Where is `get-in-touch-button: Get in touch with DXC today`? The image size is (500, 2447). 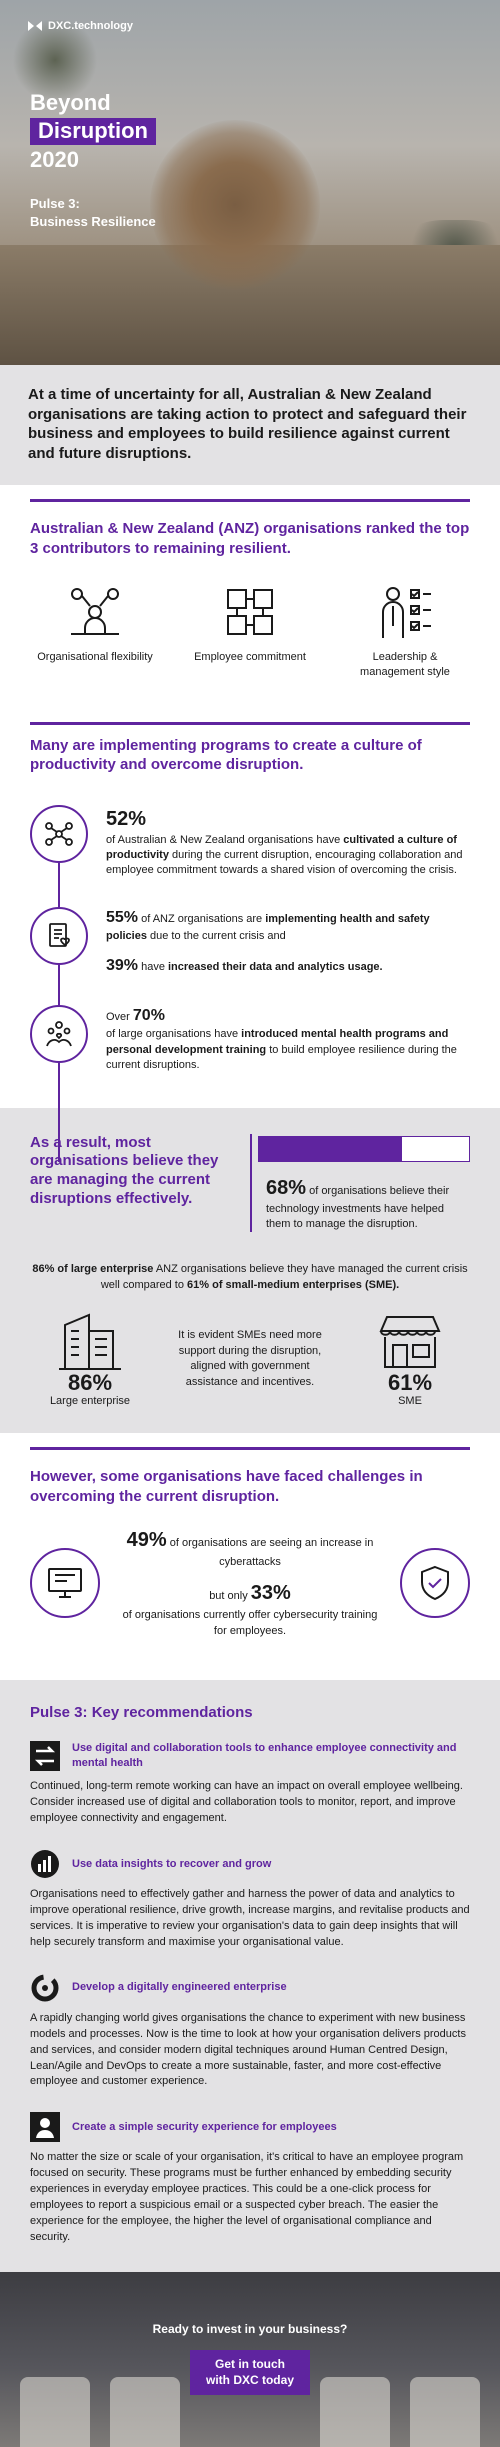
get-in-touch-button: Get in touch with DXC today is located at coordinates (249, 2373).